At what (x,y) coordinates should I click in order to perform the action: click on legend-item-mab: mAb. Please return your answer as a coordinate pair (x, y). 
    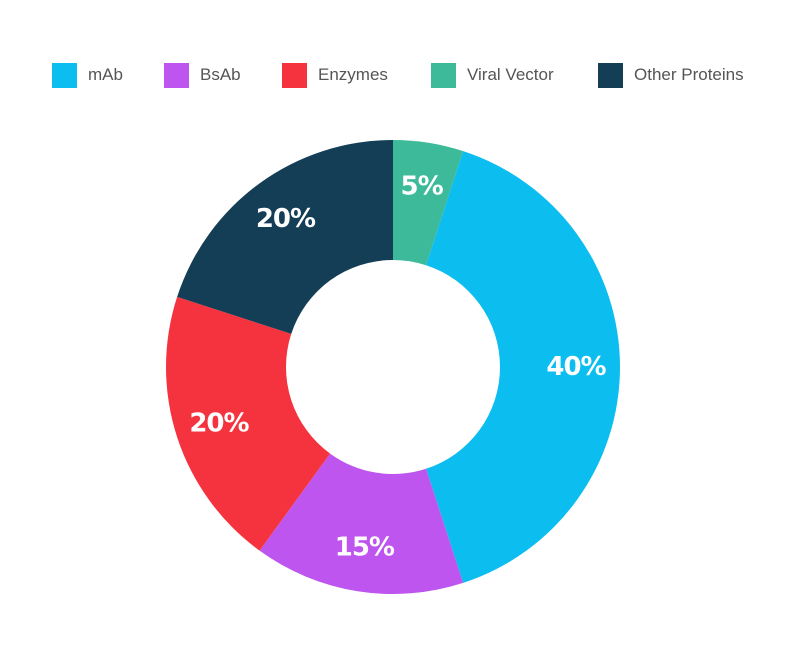
    Looking at the image, I should click on (87, 75).